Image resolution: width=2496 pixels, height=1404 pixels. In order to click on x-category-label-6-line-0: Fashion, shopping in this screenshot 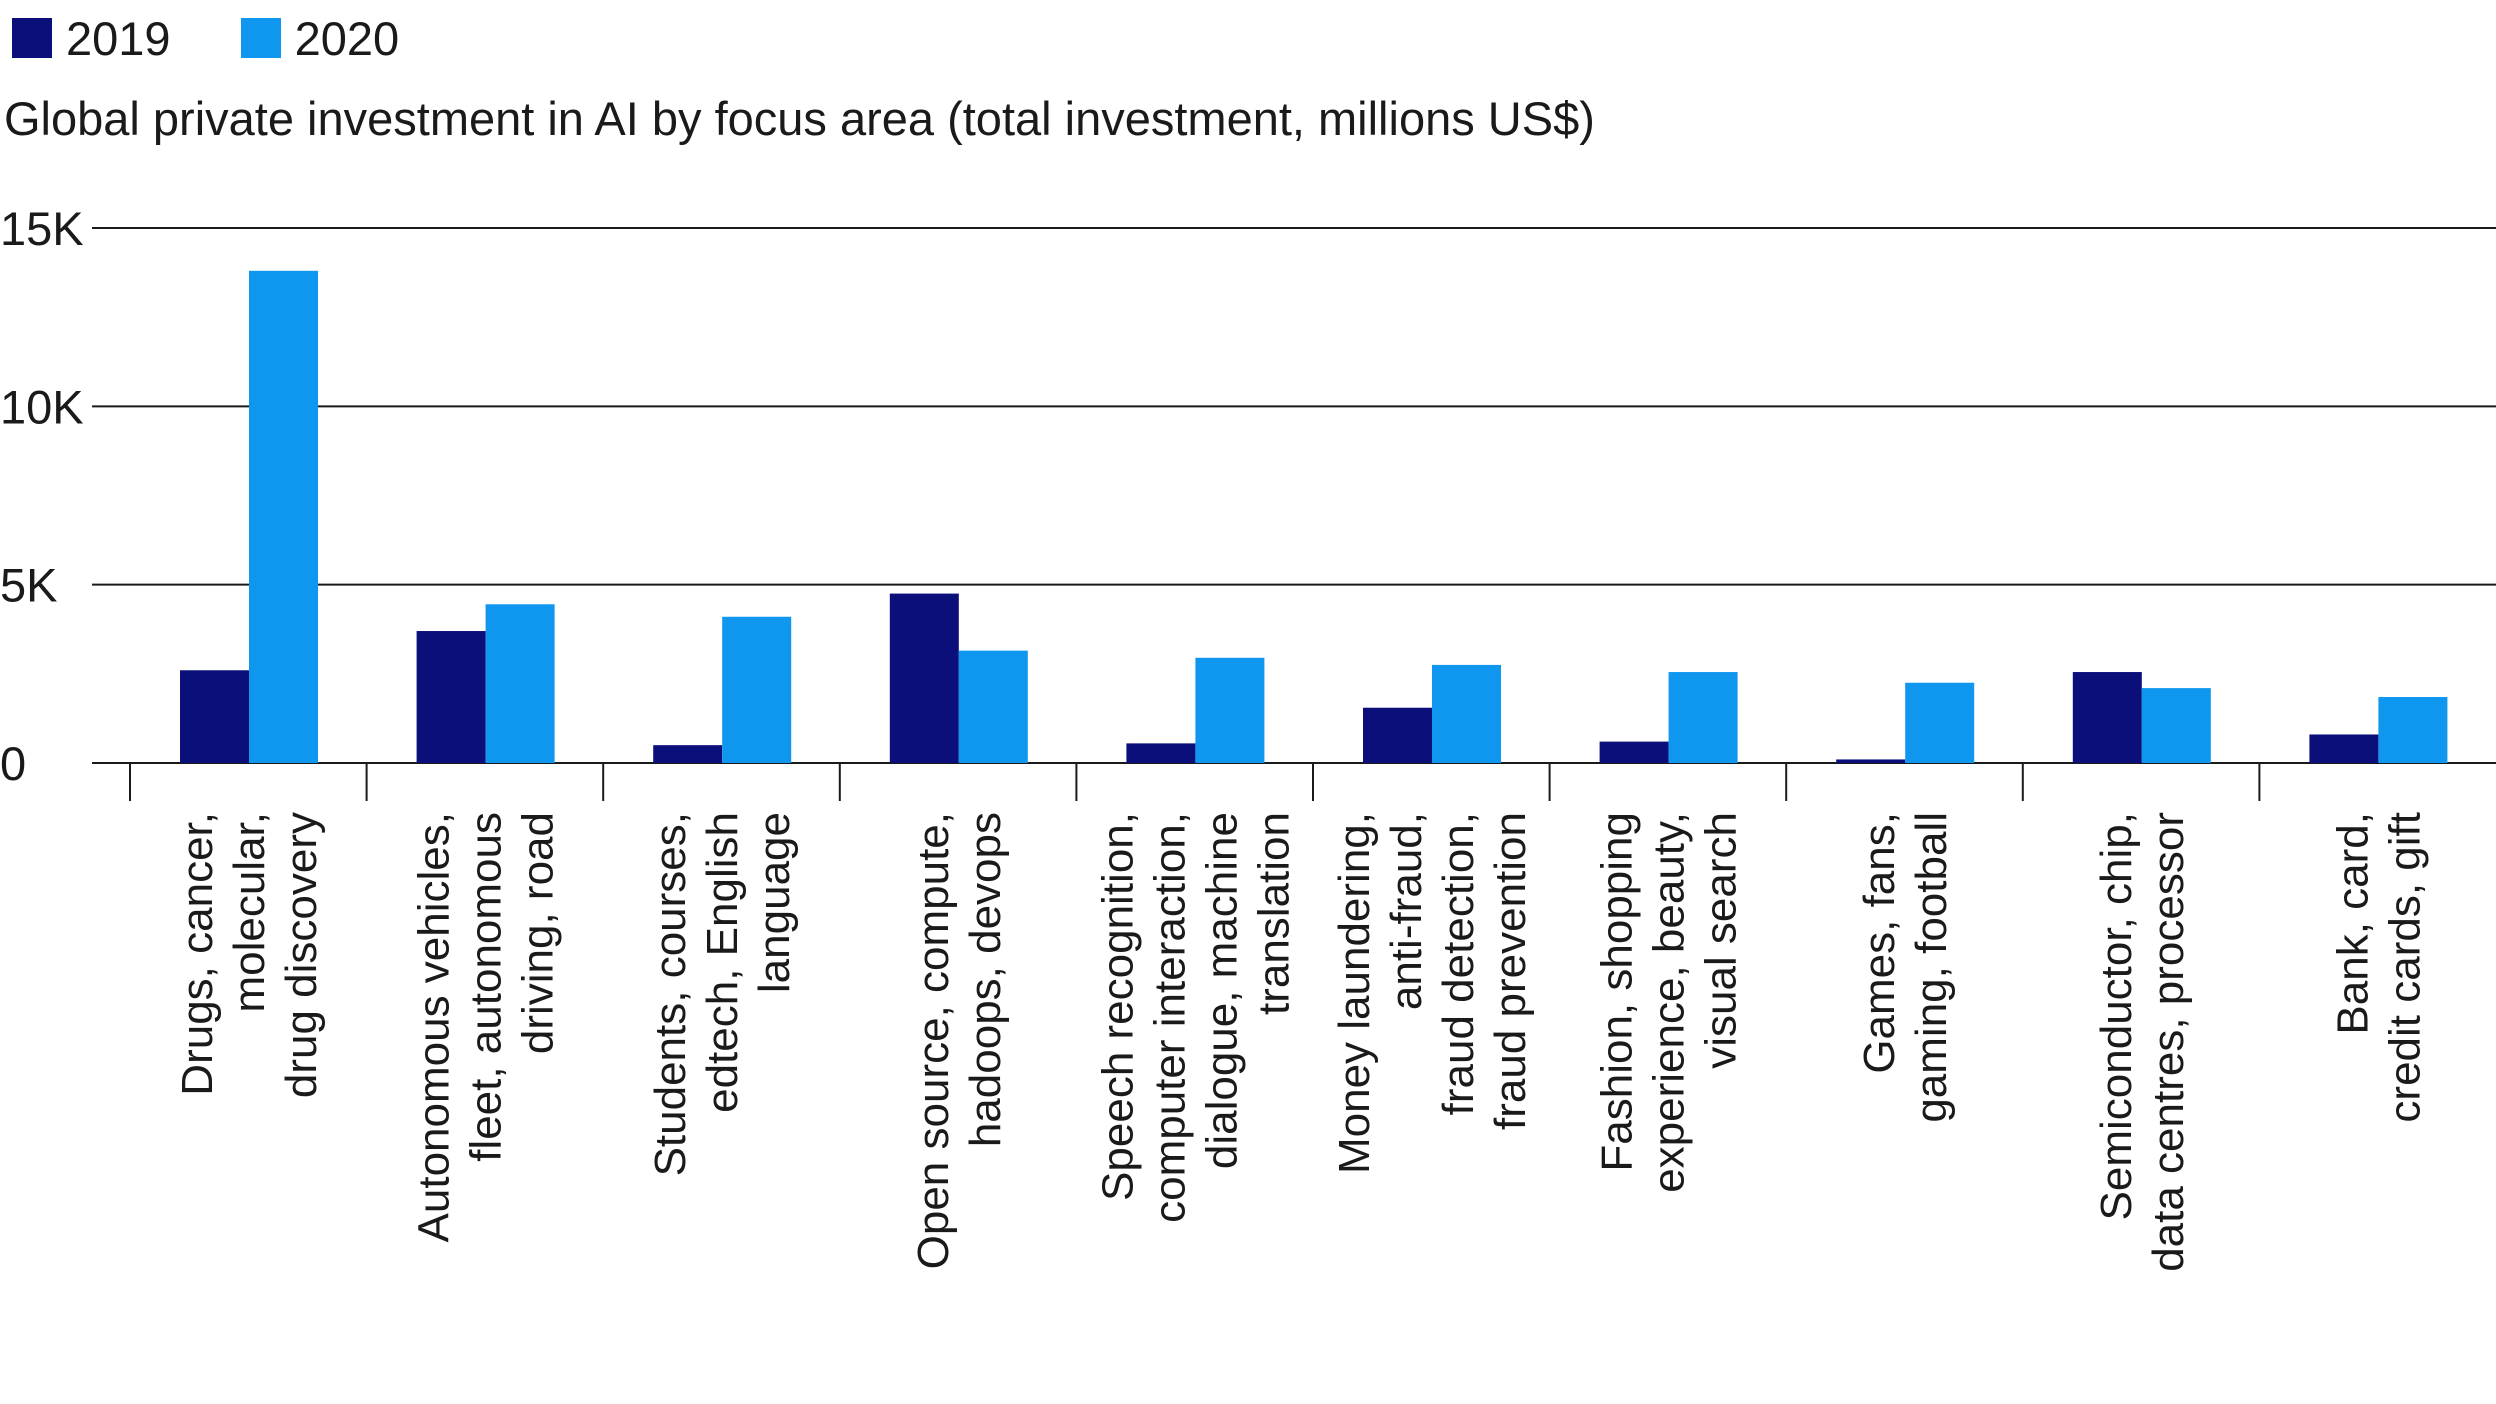, I will do `click(1617, 992)`.